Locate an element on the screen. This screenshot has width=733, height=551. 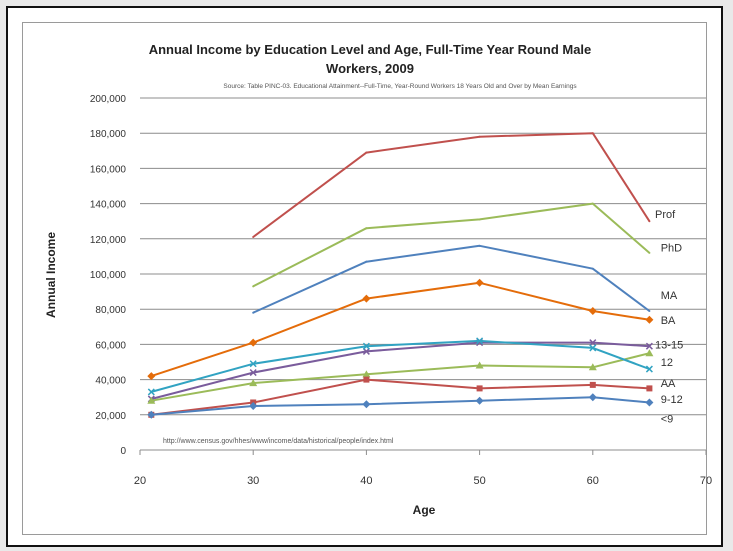
x-tick-label: 40 is located at coordinates (366, 481).